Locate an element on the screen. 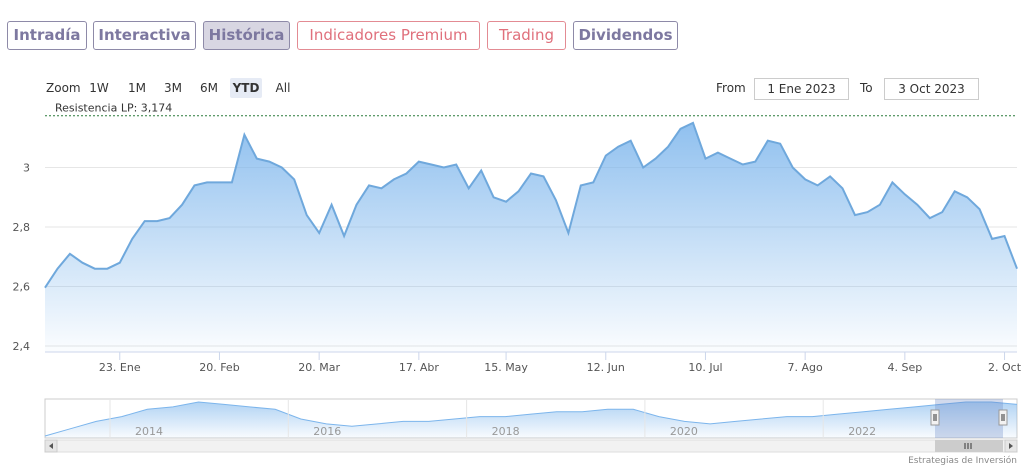 Image resolution: width=1030 pixels, height=476 pixels. x-tick-label: 20. Feb is located at coordinates (219, 367).